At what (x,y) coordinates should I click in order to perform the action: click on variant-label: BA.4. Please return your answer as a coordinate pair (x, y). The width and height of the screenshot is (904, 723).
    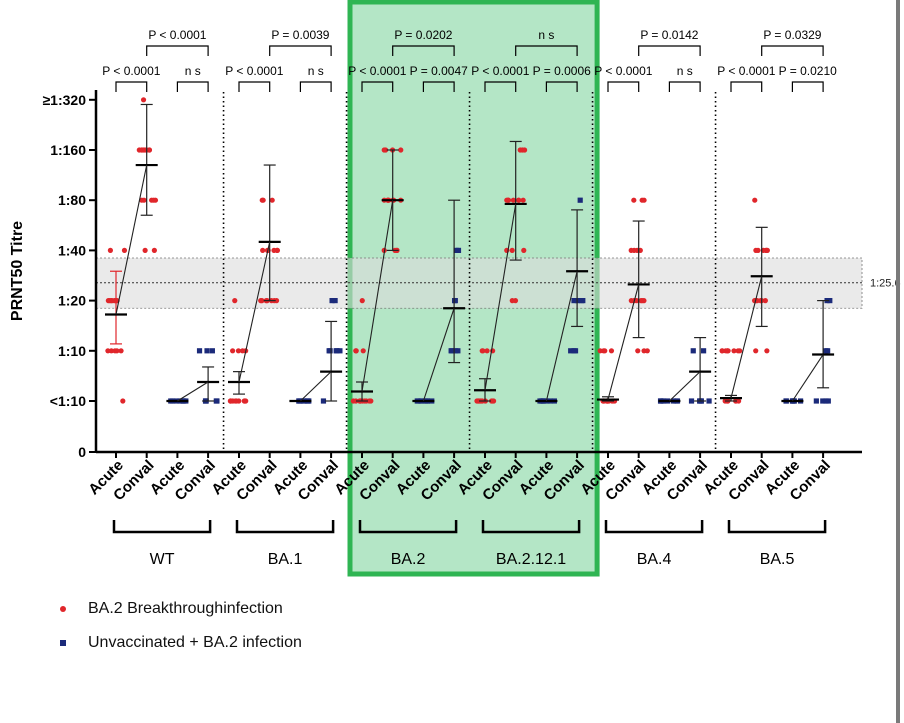
    Looking at the image, I should click on (654, 559).